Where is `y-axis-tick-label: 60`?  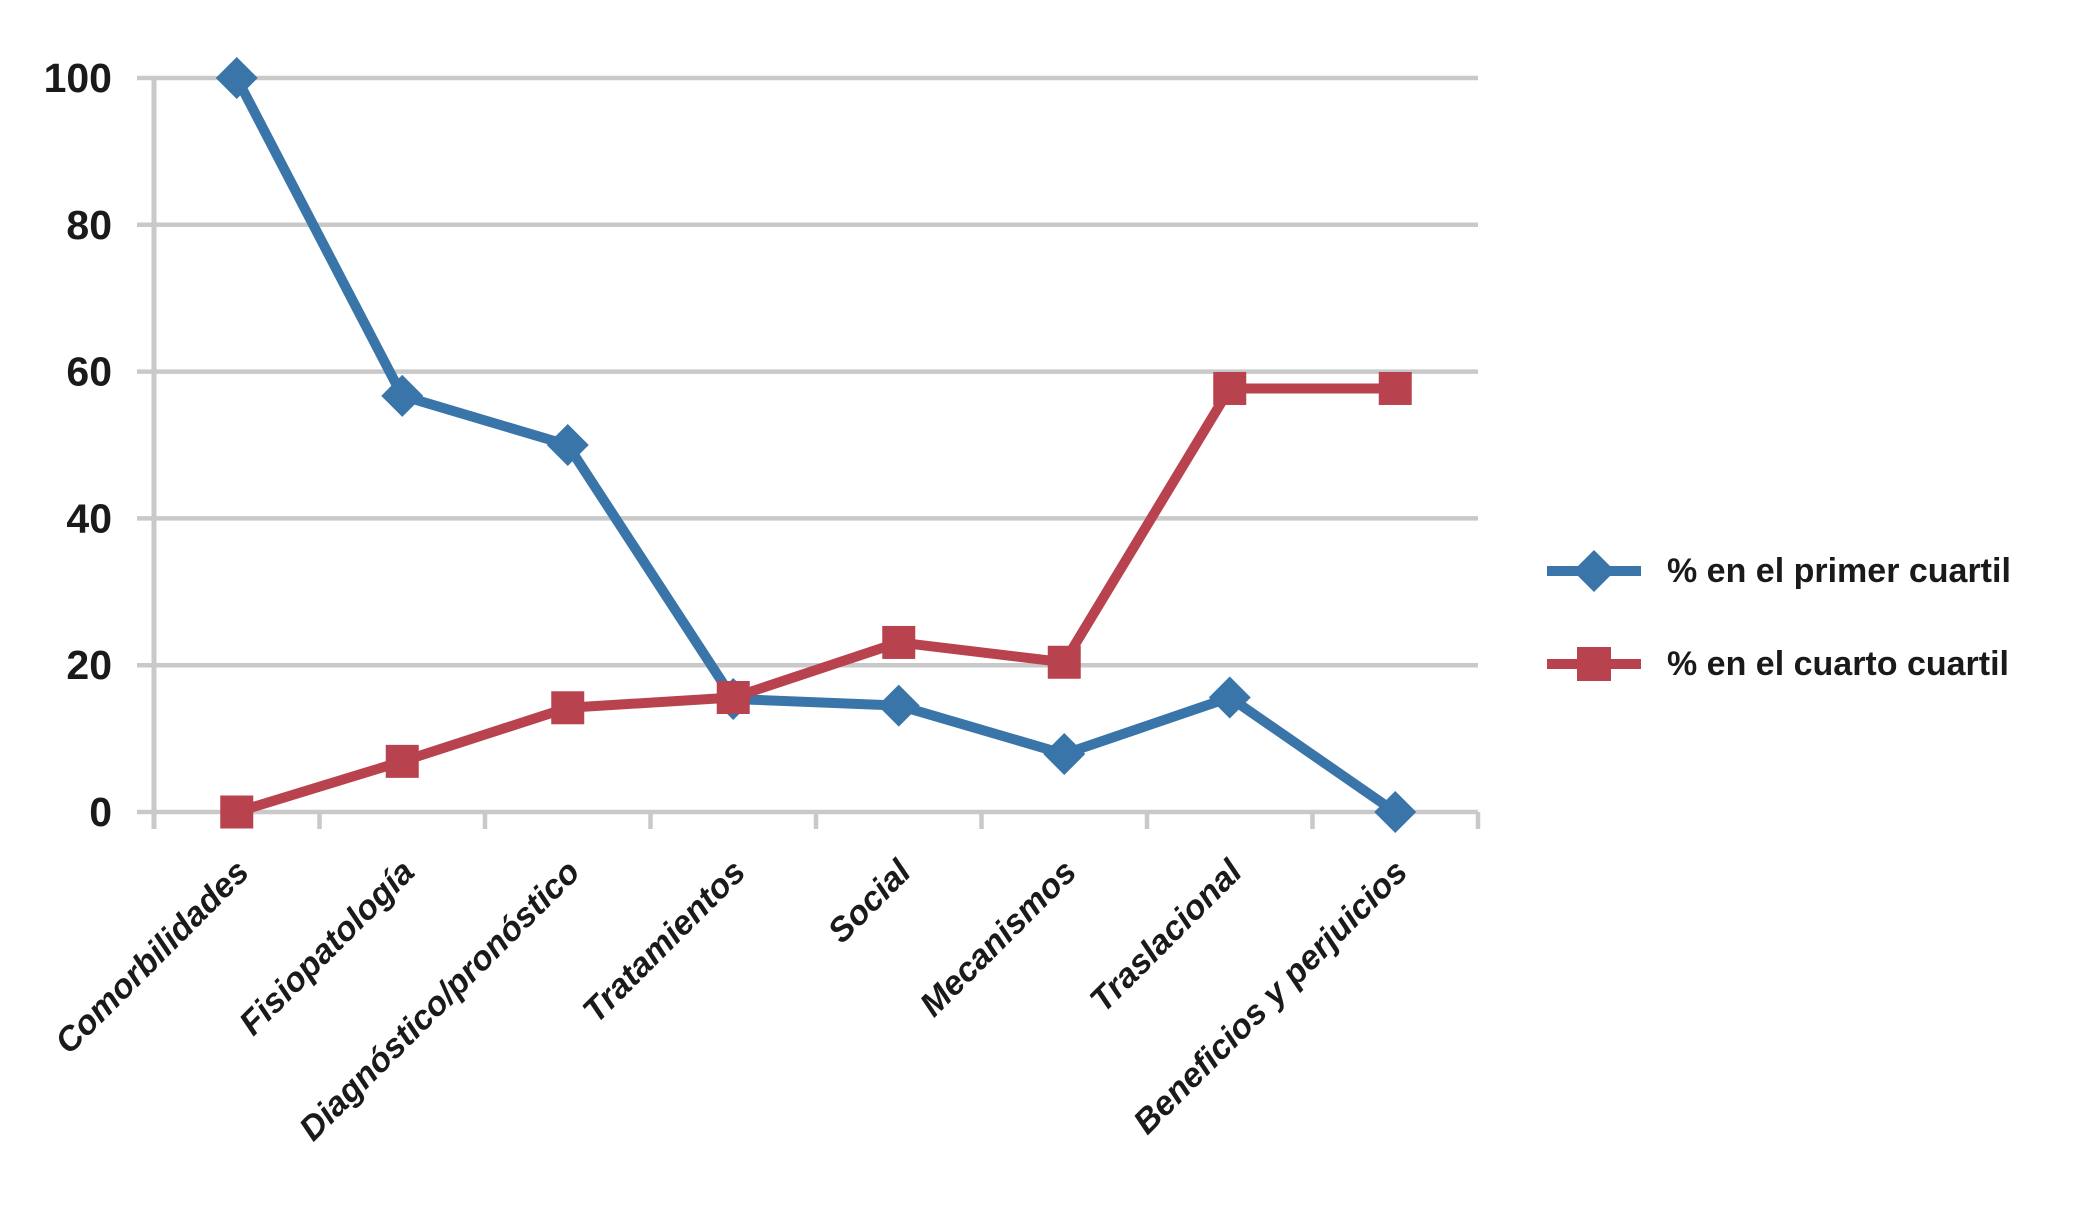 y-axis-tick-label: 60 is located at coordinates (89, 372).